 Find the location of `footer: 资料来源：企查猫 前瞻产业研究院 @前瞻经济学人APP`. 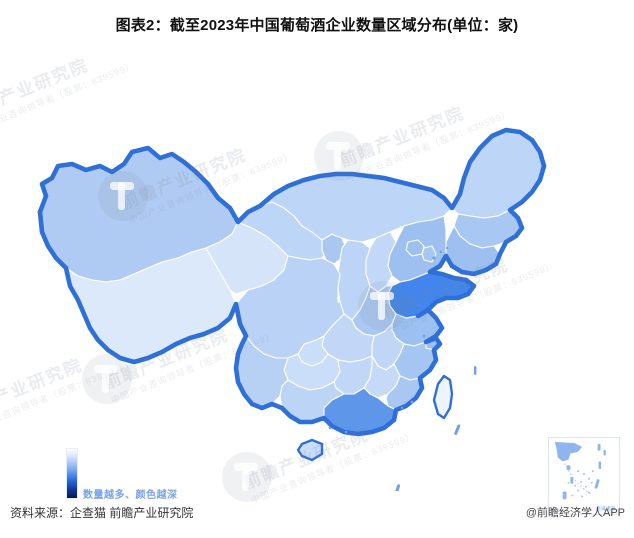

footer: 资料来源：企查猫 前瞻产业研究院 @前瞻经济学人APP is located at coordinates (317, 515).